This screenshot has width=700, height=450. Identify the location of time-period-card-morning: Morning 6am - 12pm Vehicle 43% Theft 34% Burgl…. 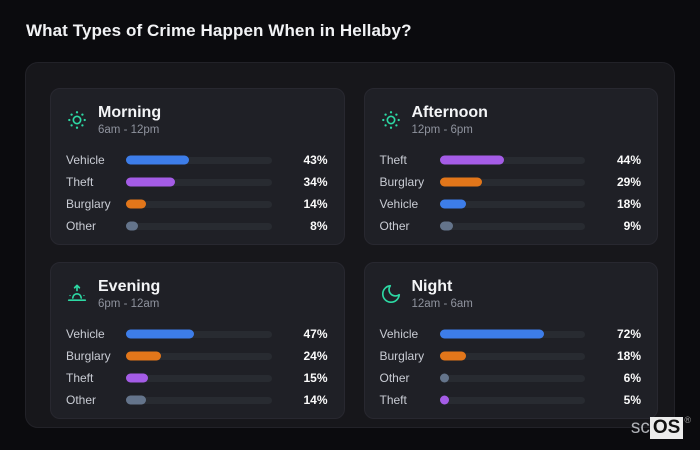
(197, 166).